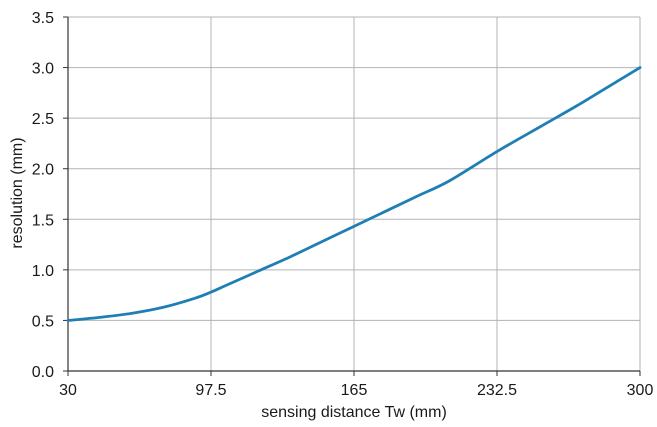 The image size is (657, 427). What do you see at coordinates (43, 220) in the screenshot?
I see `y-tick-label: 1.5` at bounding box center [43, 220].